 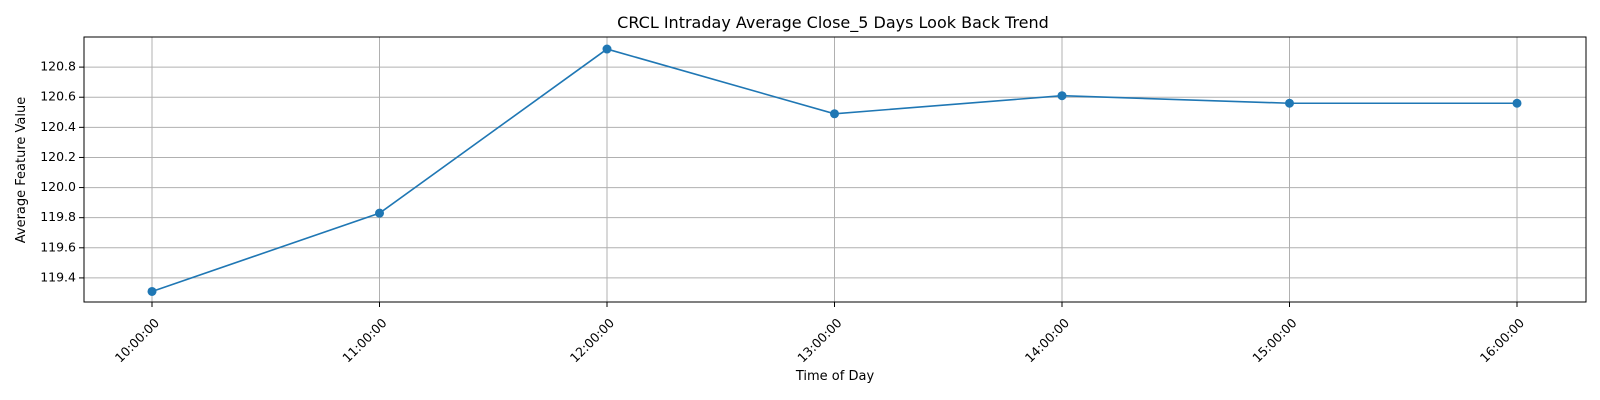 I want to click on x-tick-label: 16:00:00, so click(x=1502, y=340).